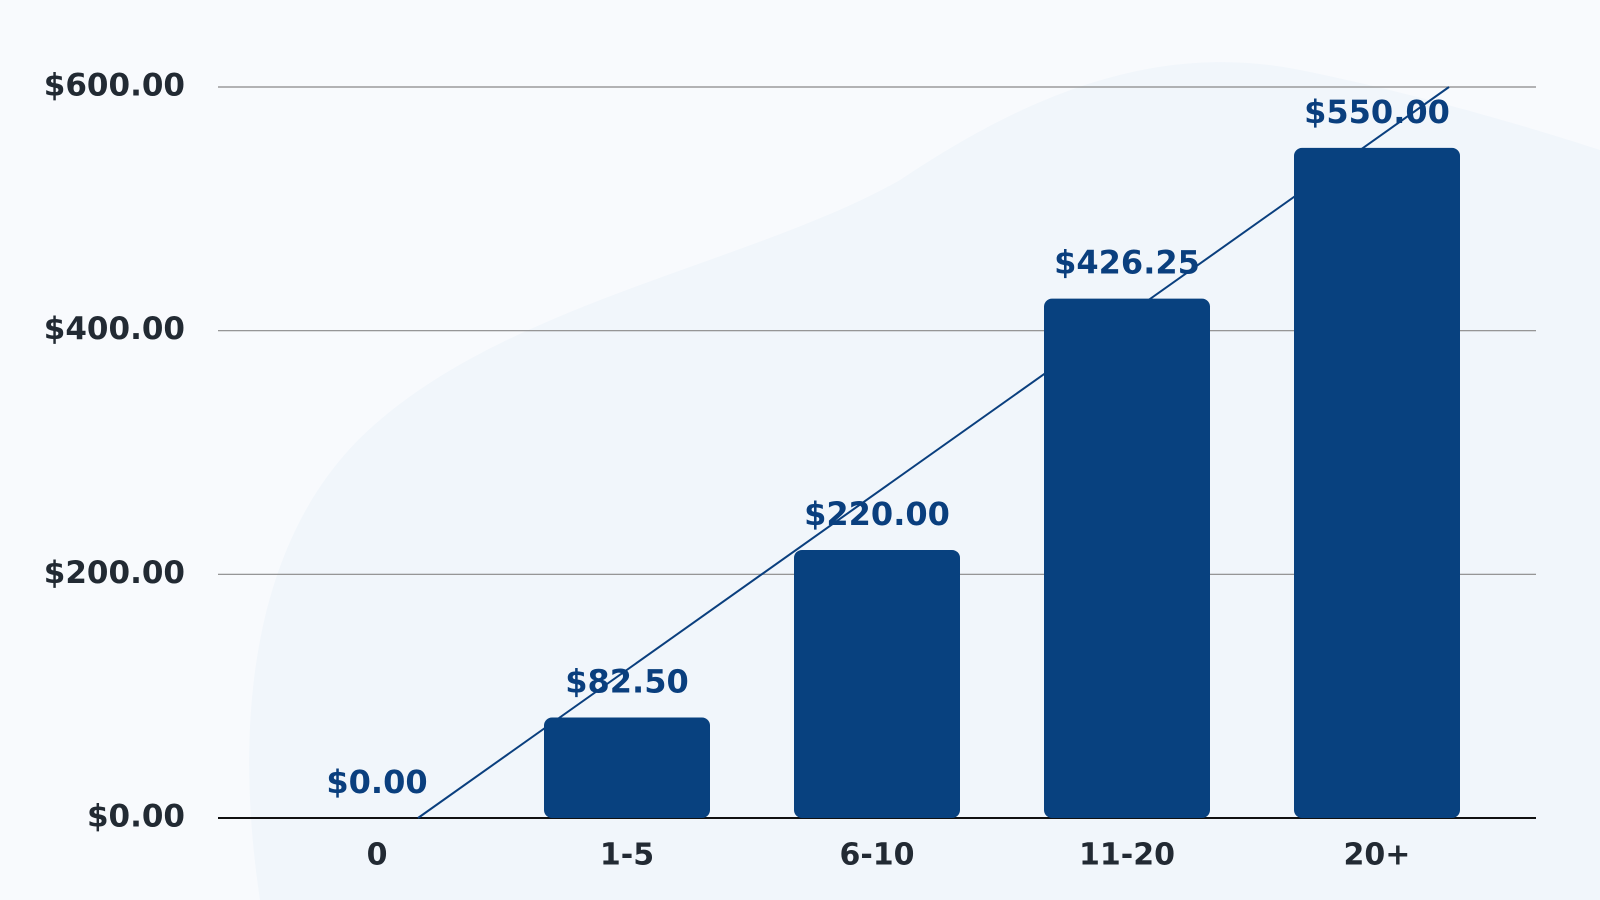  Describe the element at coordinates (877, 514) in the screenshot. I see `value-label: $220.00` at that location.